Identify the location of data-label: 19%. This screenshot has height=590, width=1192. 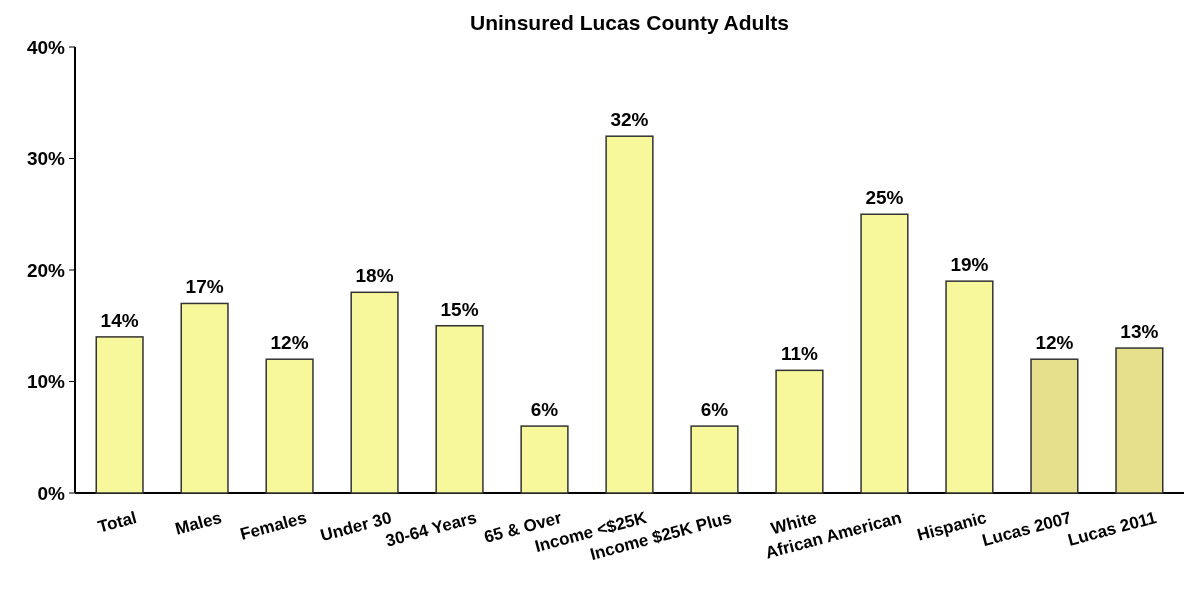
(969, 265).